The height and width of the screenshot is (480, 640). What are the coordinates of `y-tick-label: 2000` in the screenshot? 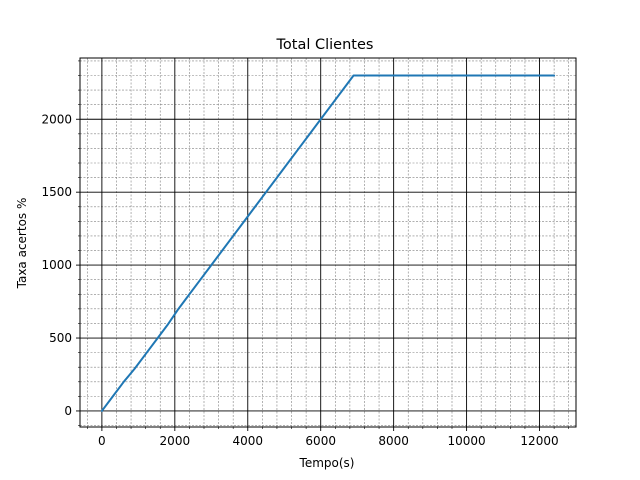 It's located at (56, 119).